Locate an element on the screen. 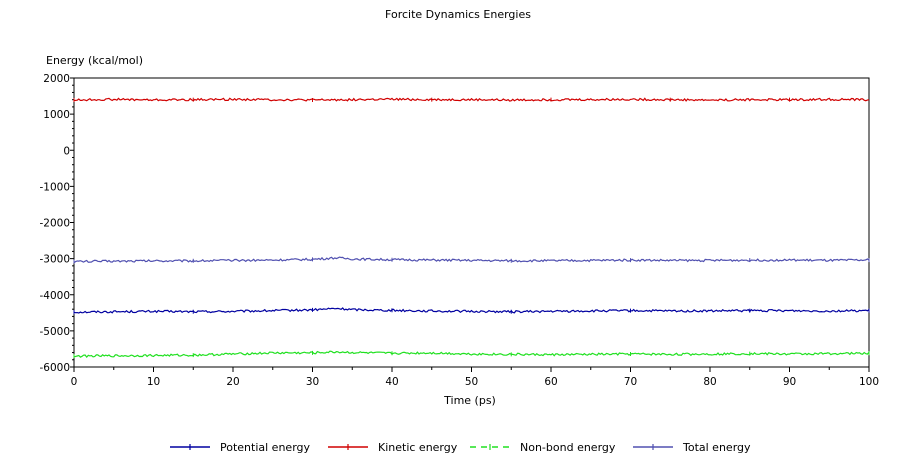 This screenshot has width=908, height=464. x-tick-label: 0 is located at coordinates (74, 382).